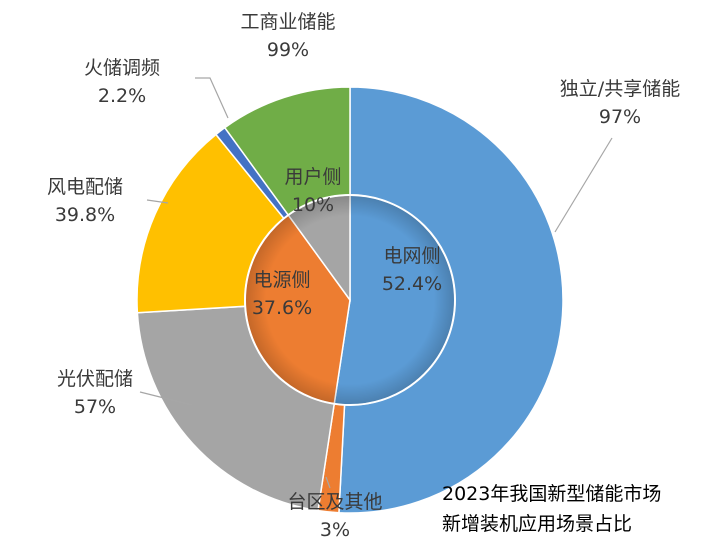 This screenshot has height=552, width=717. Describe the element at coordinates (620, 89) in the screenshot. I see `outer-label-name-1: 独立/共享储能` at that location.